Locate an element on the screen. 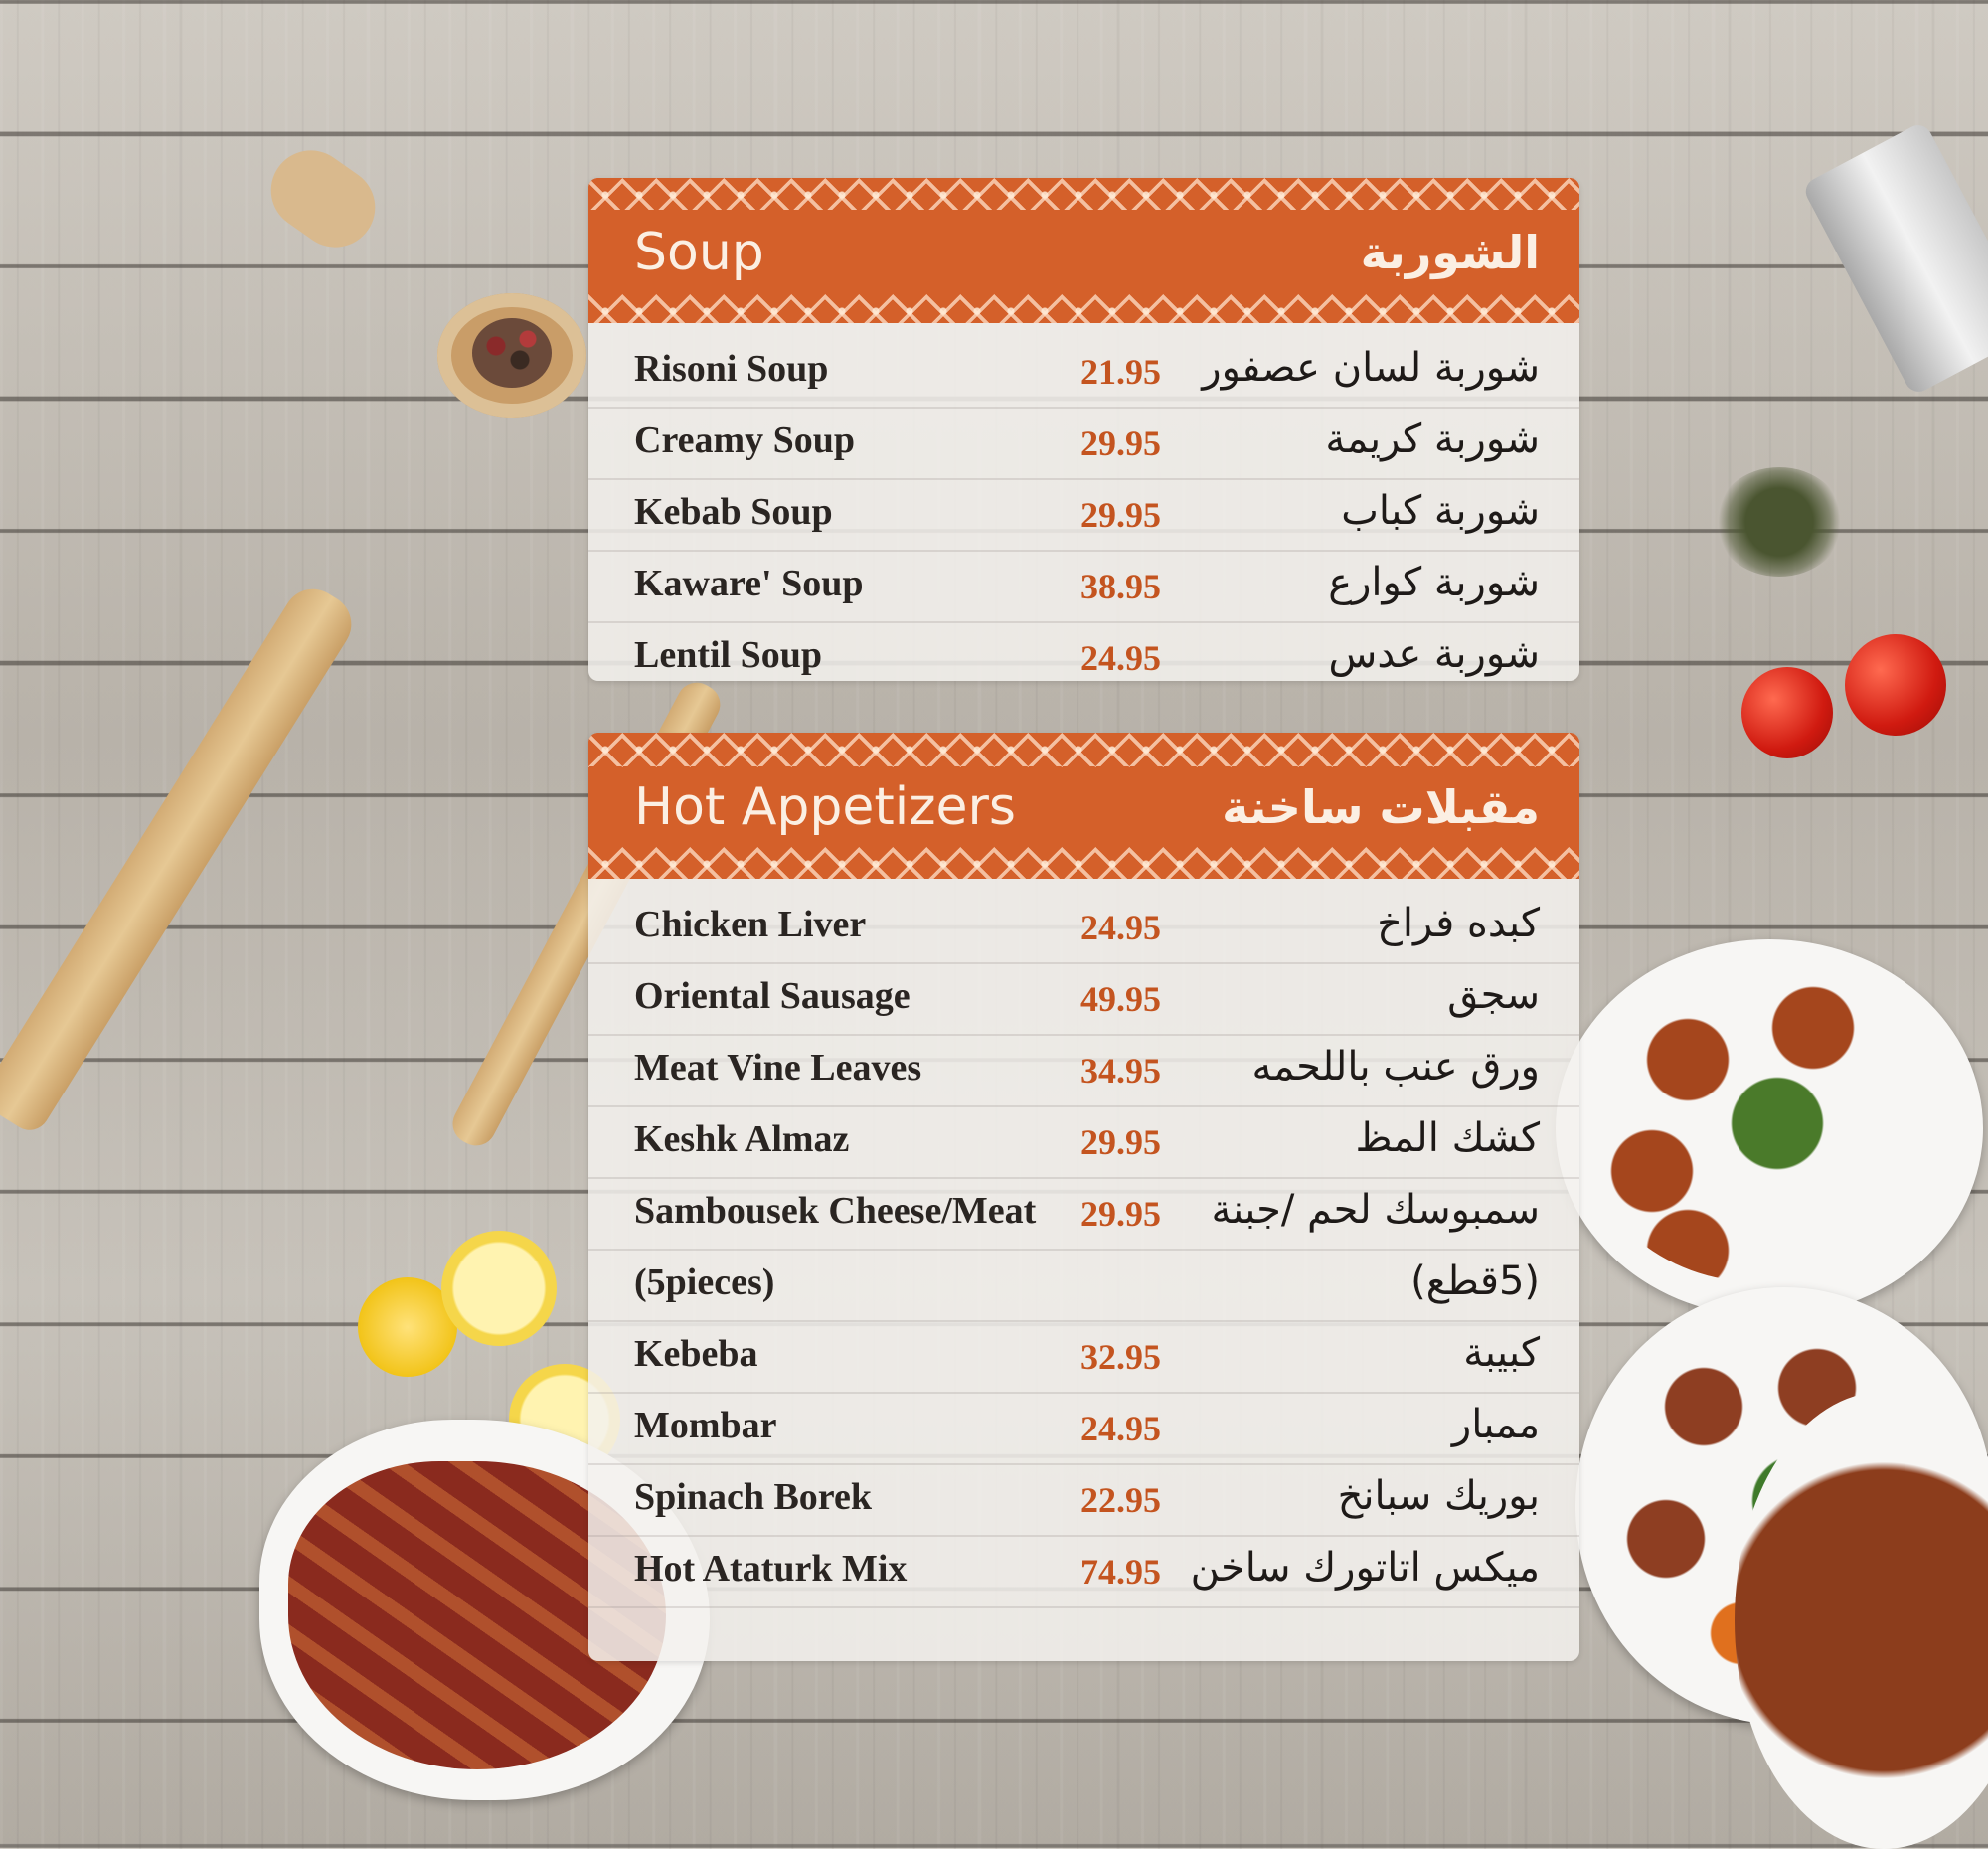 Image resolution: width=1988 pixels, height=1849 pixels. item-name-ar: ممبار is located at coordinates (1495, 1425).